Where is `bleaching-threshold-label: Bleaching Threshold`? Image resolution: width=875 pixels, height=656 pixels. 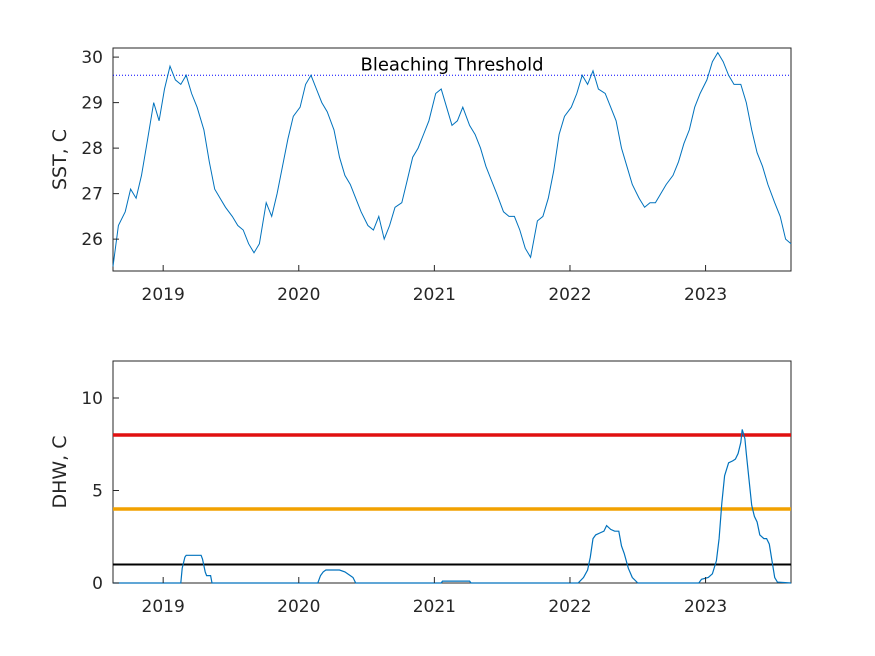
bleaching-threshold-label: Bleaching Threshold is located at coordinates (451, 64).